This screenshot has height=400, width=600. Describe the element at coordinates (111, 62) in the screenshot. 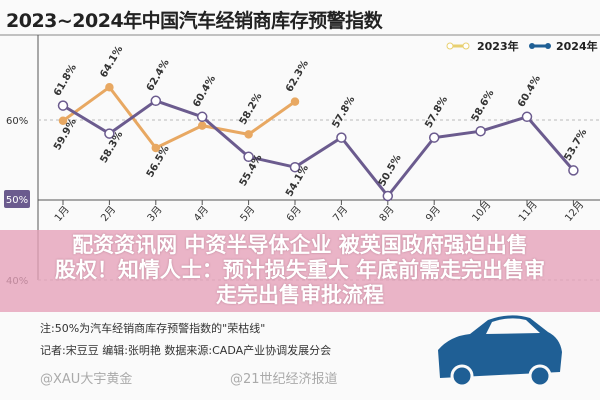

I see `data-label: 64.1%` at that location.